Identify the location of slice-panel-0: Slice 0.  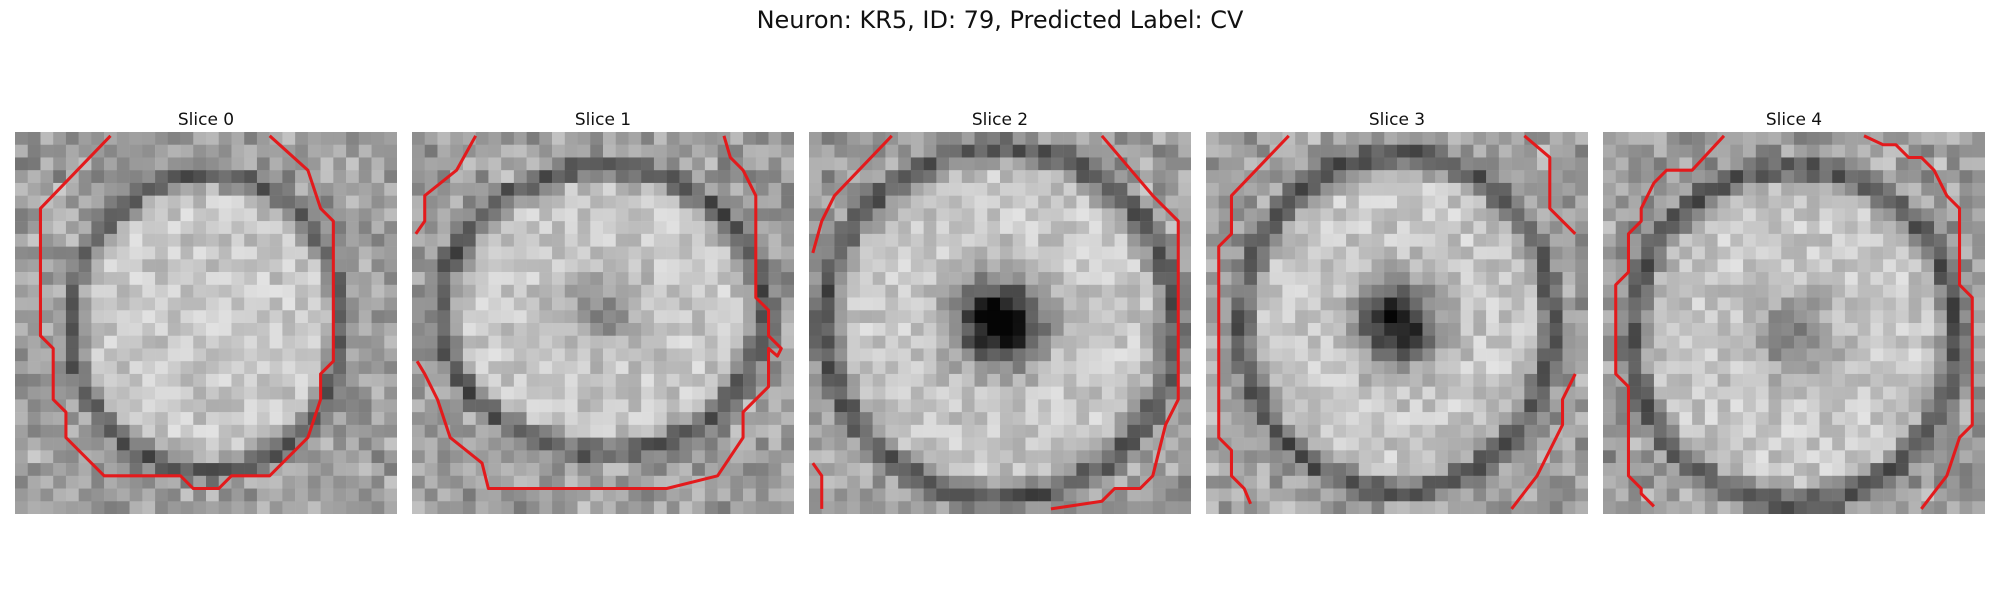
(206, 314).